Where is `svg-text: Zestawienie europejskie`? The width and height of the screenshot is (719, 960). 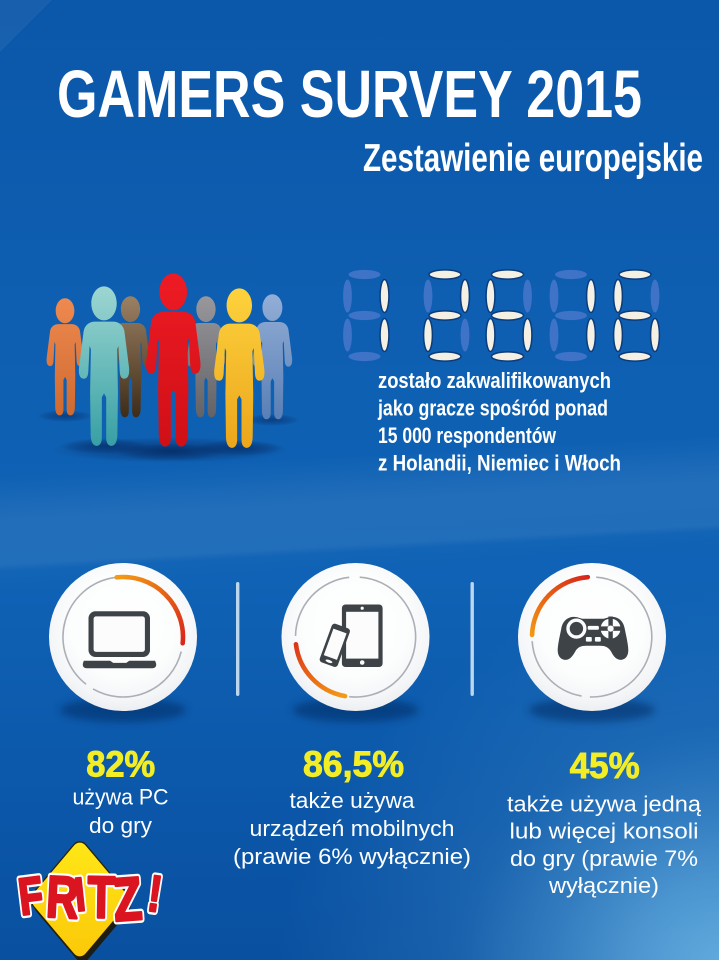
svg-text: Zestawienie europejskie is located at coordinates (533, 158).